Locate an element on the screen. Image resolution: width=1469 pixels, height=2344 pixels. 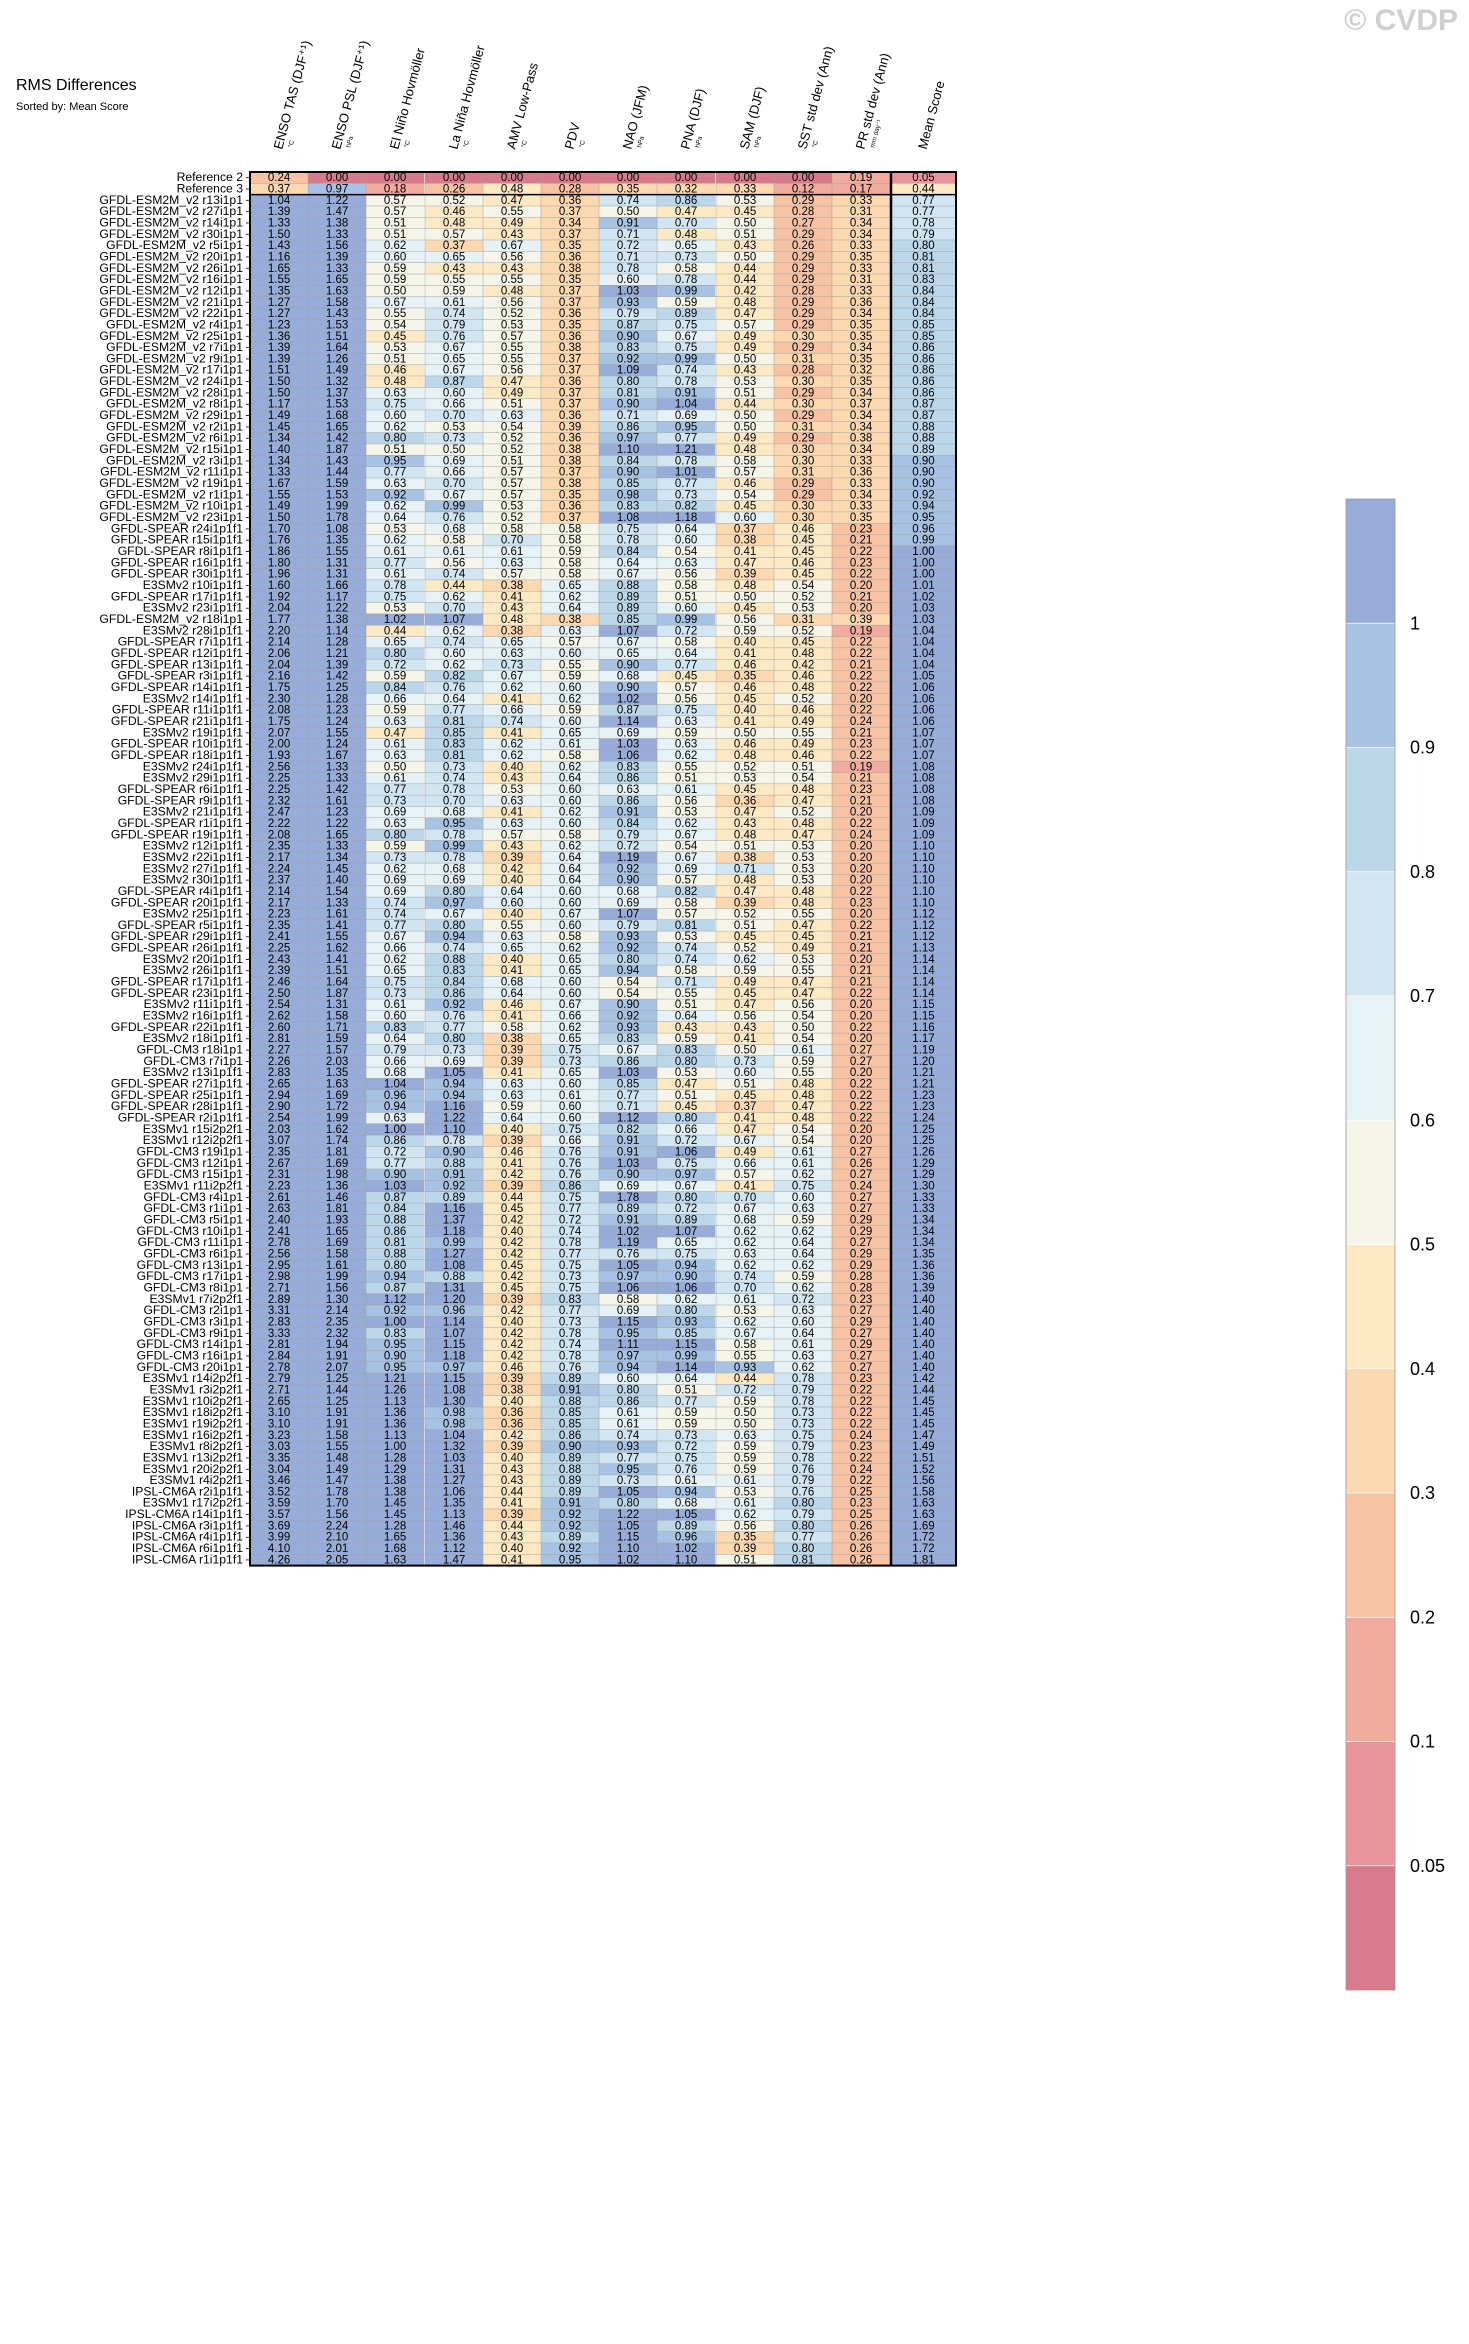
cell-value: 3.04 is located at coordinates (279, 1470).